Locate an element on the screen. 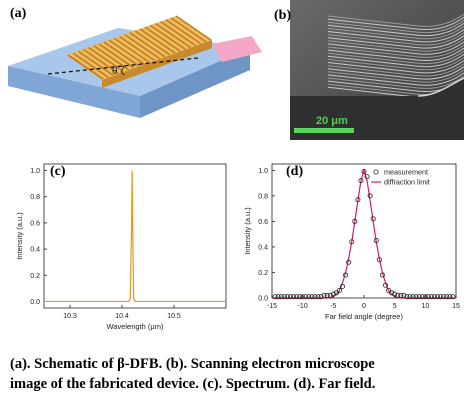 The height and width of the screenshot is (404, 464). substrate-front is located at coordinates (74, 92).